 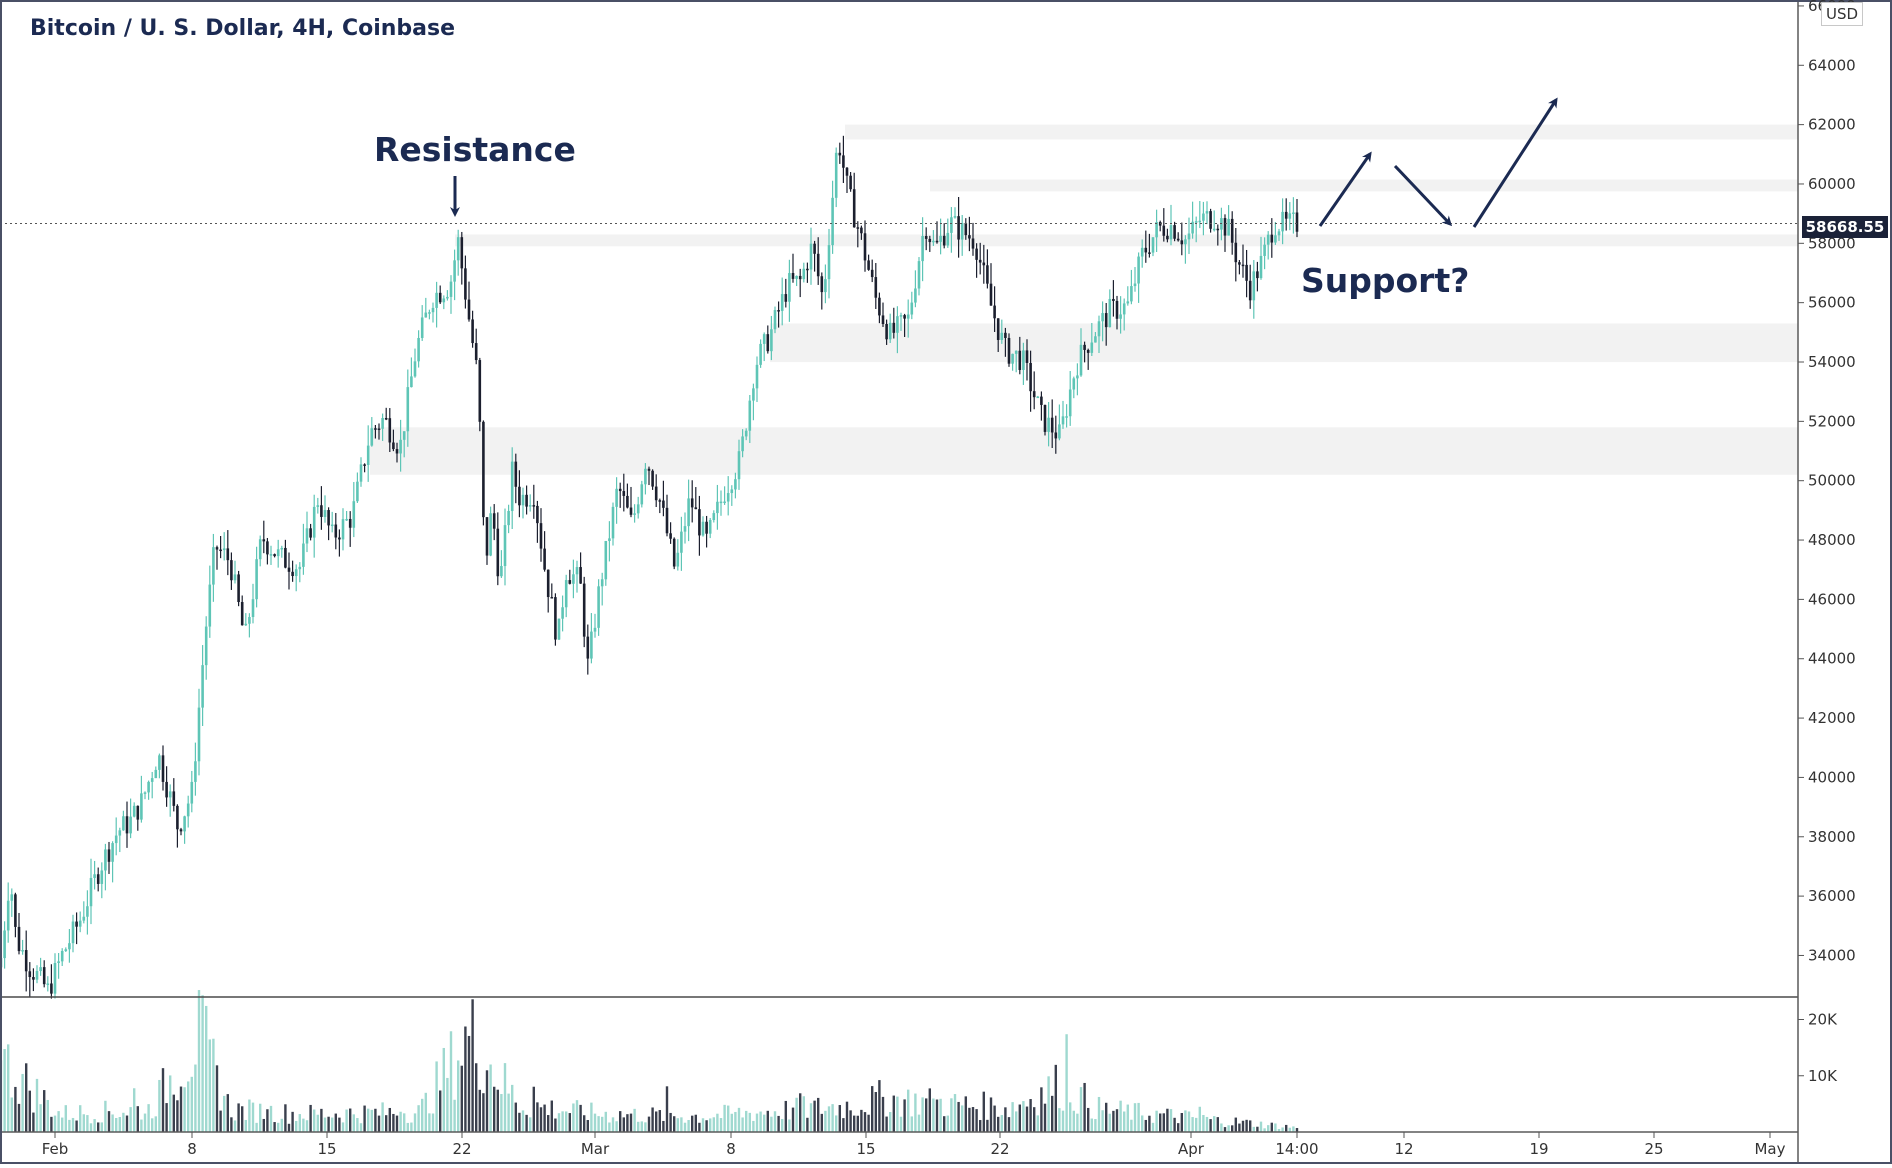 What do you see at coordinates (1845, 227) in the screenshot?
I see `last-price-tag: 58668.55` at bounding box center [1845, 227].